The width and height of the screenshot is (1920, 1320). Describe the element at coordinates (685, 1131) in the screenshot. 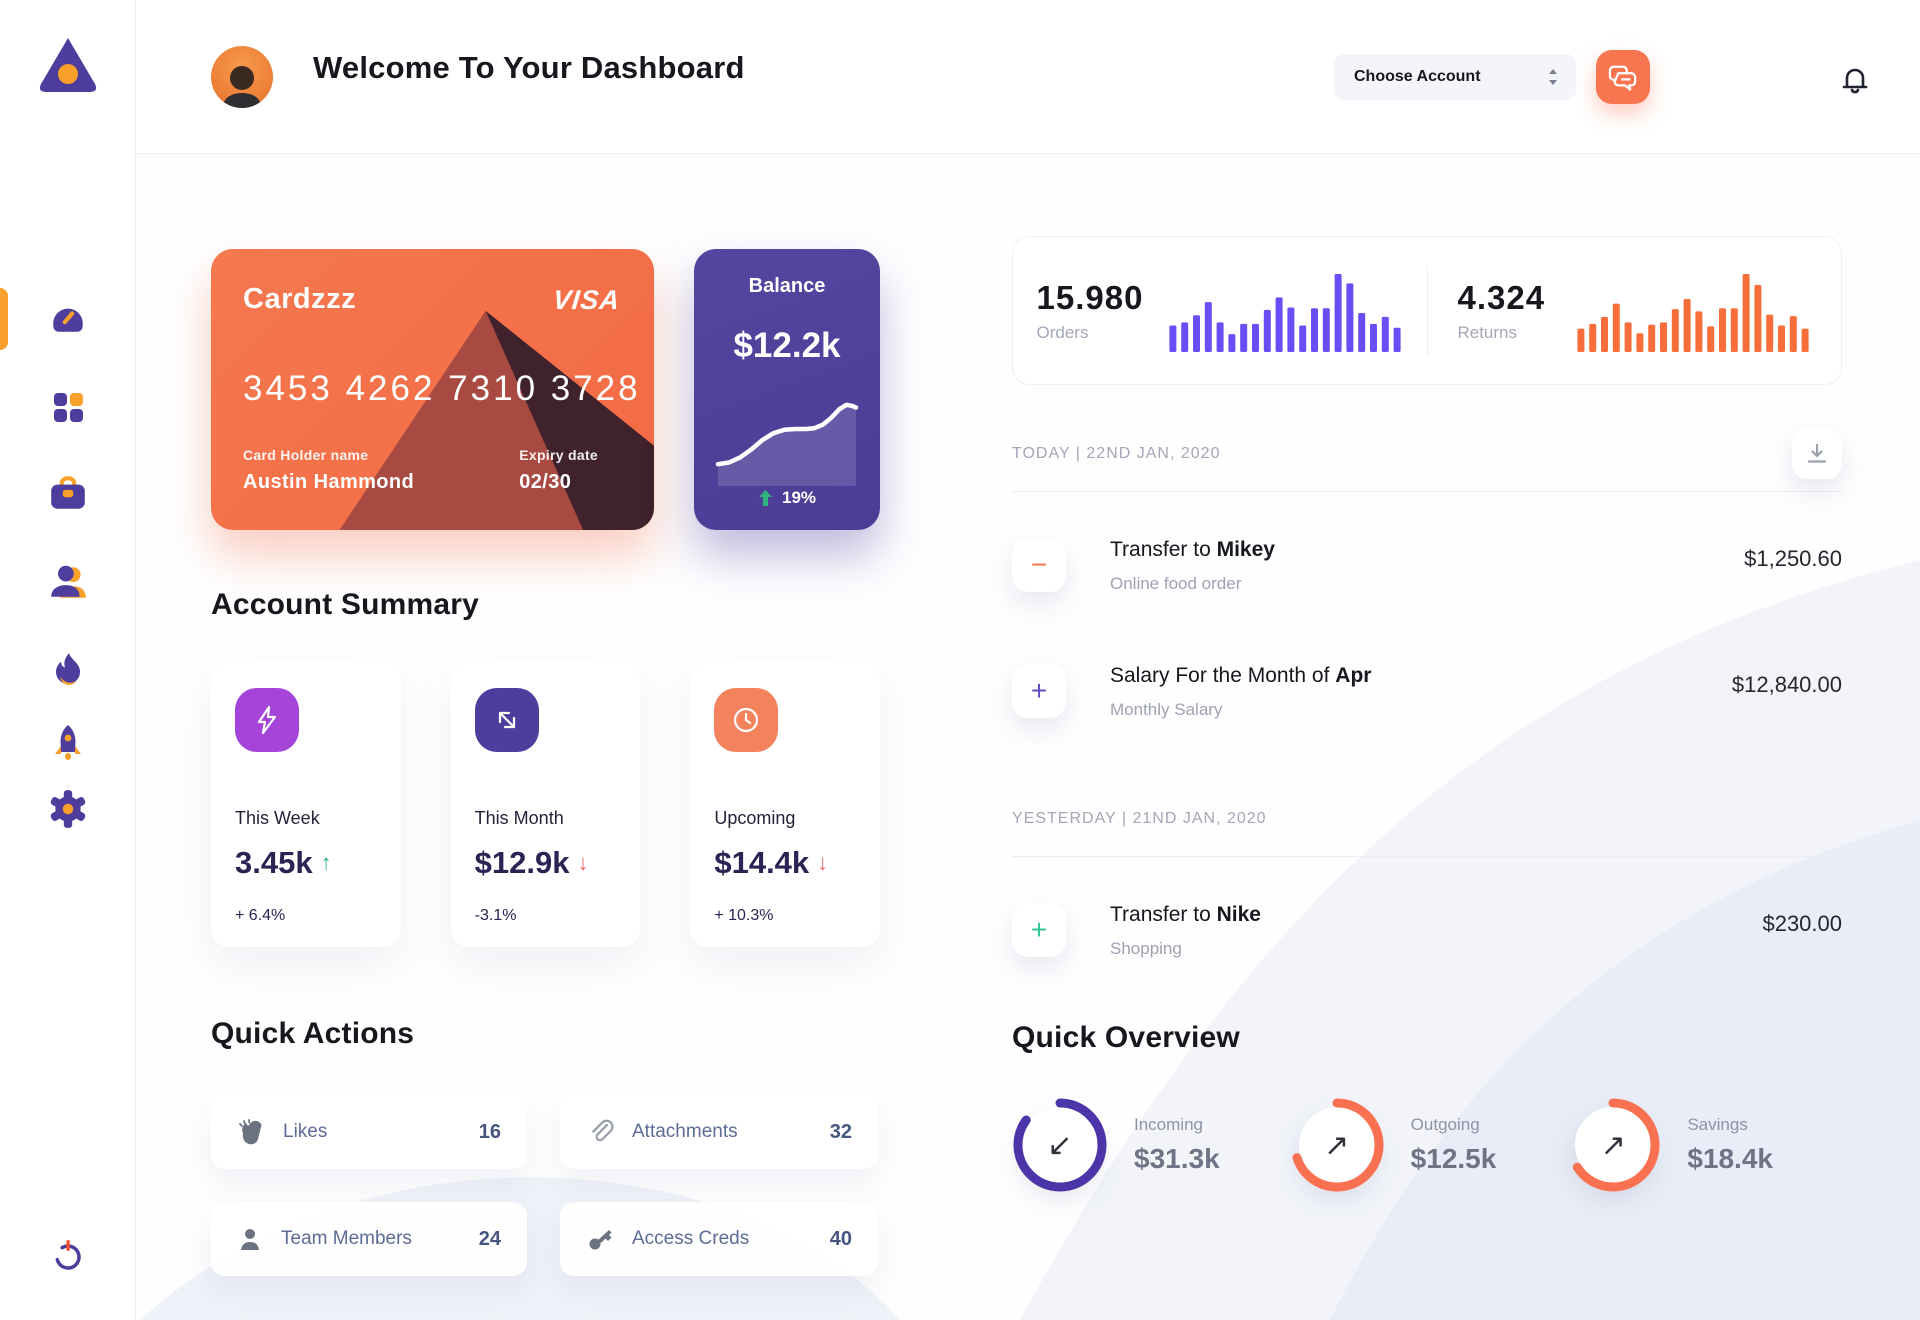

I see `quick-action-label: Attachments` at that location.